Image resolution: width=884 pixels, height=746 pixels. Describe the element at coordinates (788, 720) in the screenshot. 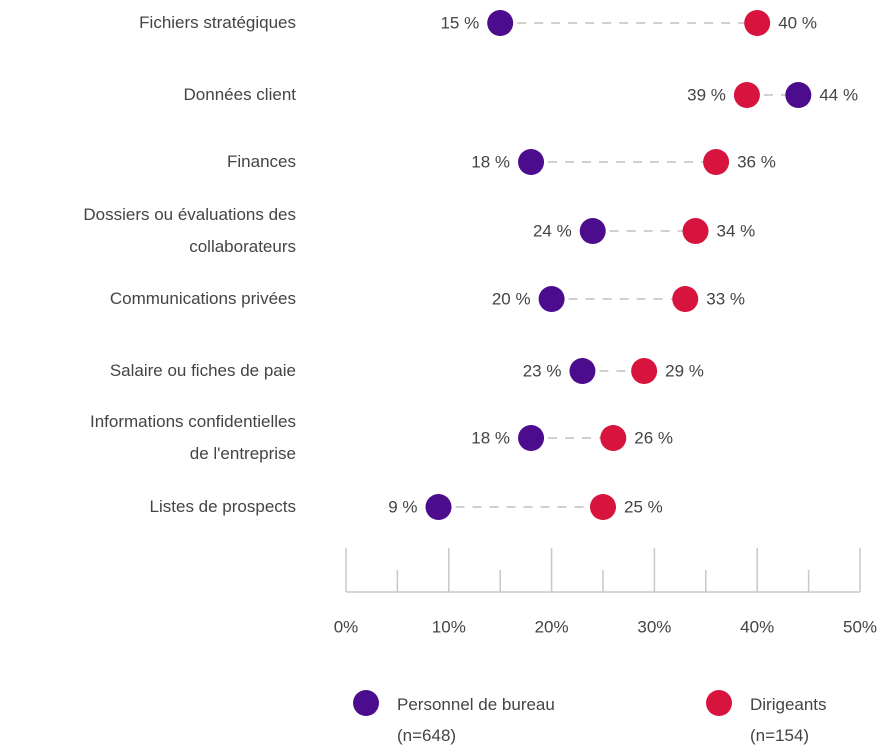

I see `legend-label: Dirigeants (n=154)` at that location.